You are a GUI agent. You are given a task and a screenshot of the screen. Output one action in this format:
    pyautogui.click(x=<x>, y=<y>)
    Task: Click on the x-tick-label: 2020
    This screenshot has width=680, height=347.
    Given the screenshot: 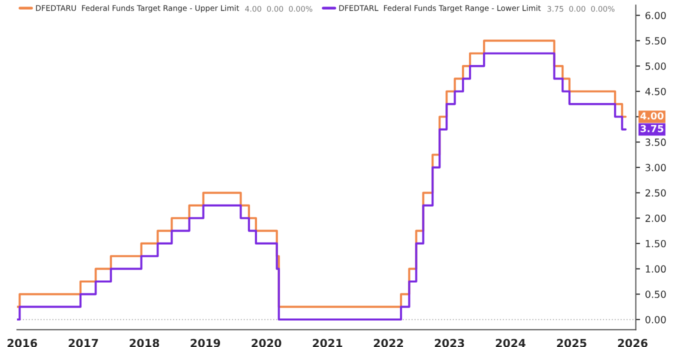 What is the action you would take?
    pyautogui.click(x=267, y=342)
    